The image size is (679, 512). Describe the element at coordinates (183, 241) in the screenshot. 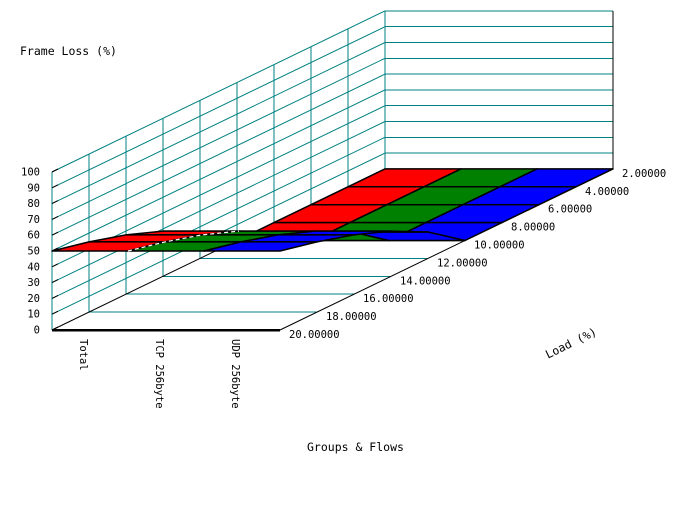

I see `fold-highlight-dash` at that location.